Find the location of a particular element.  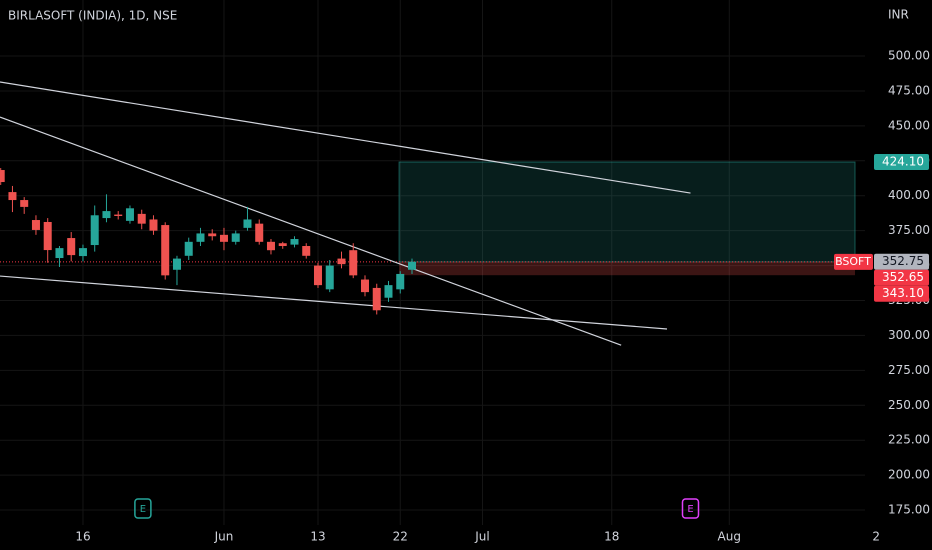

x-tick-label: Aug is located at coordinates (729, 537).